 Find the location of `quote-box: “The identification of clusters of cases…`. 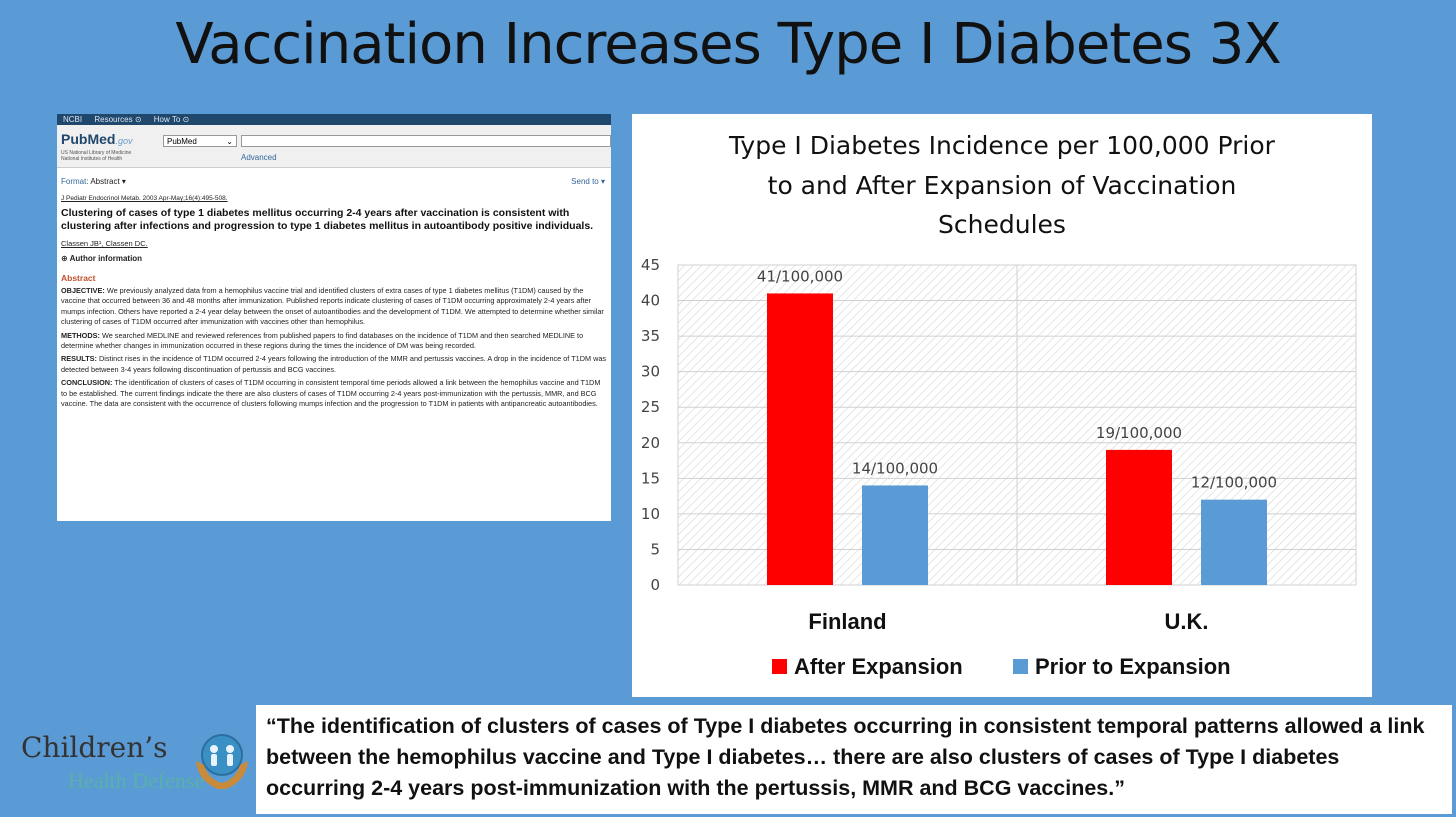

quote-box: “The identification of clusters of cases… is located at coordinates (854, 759).